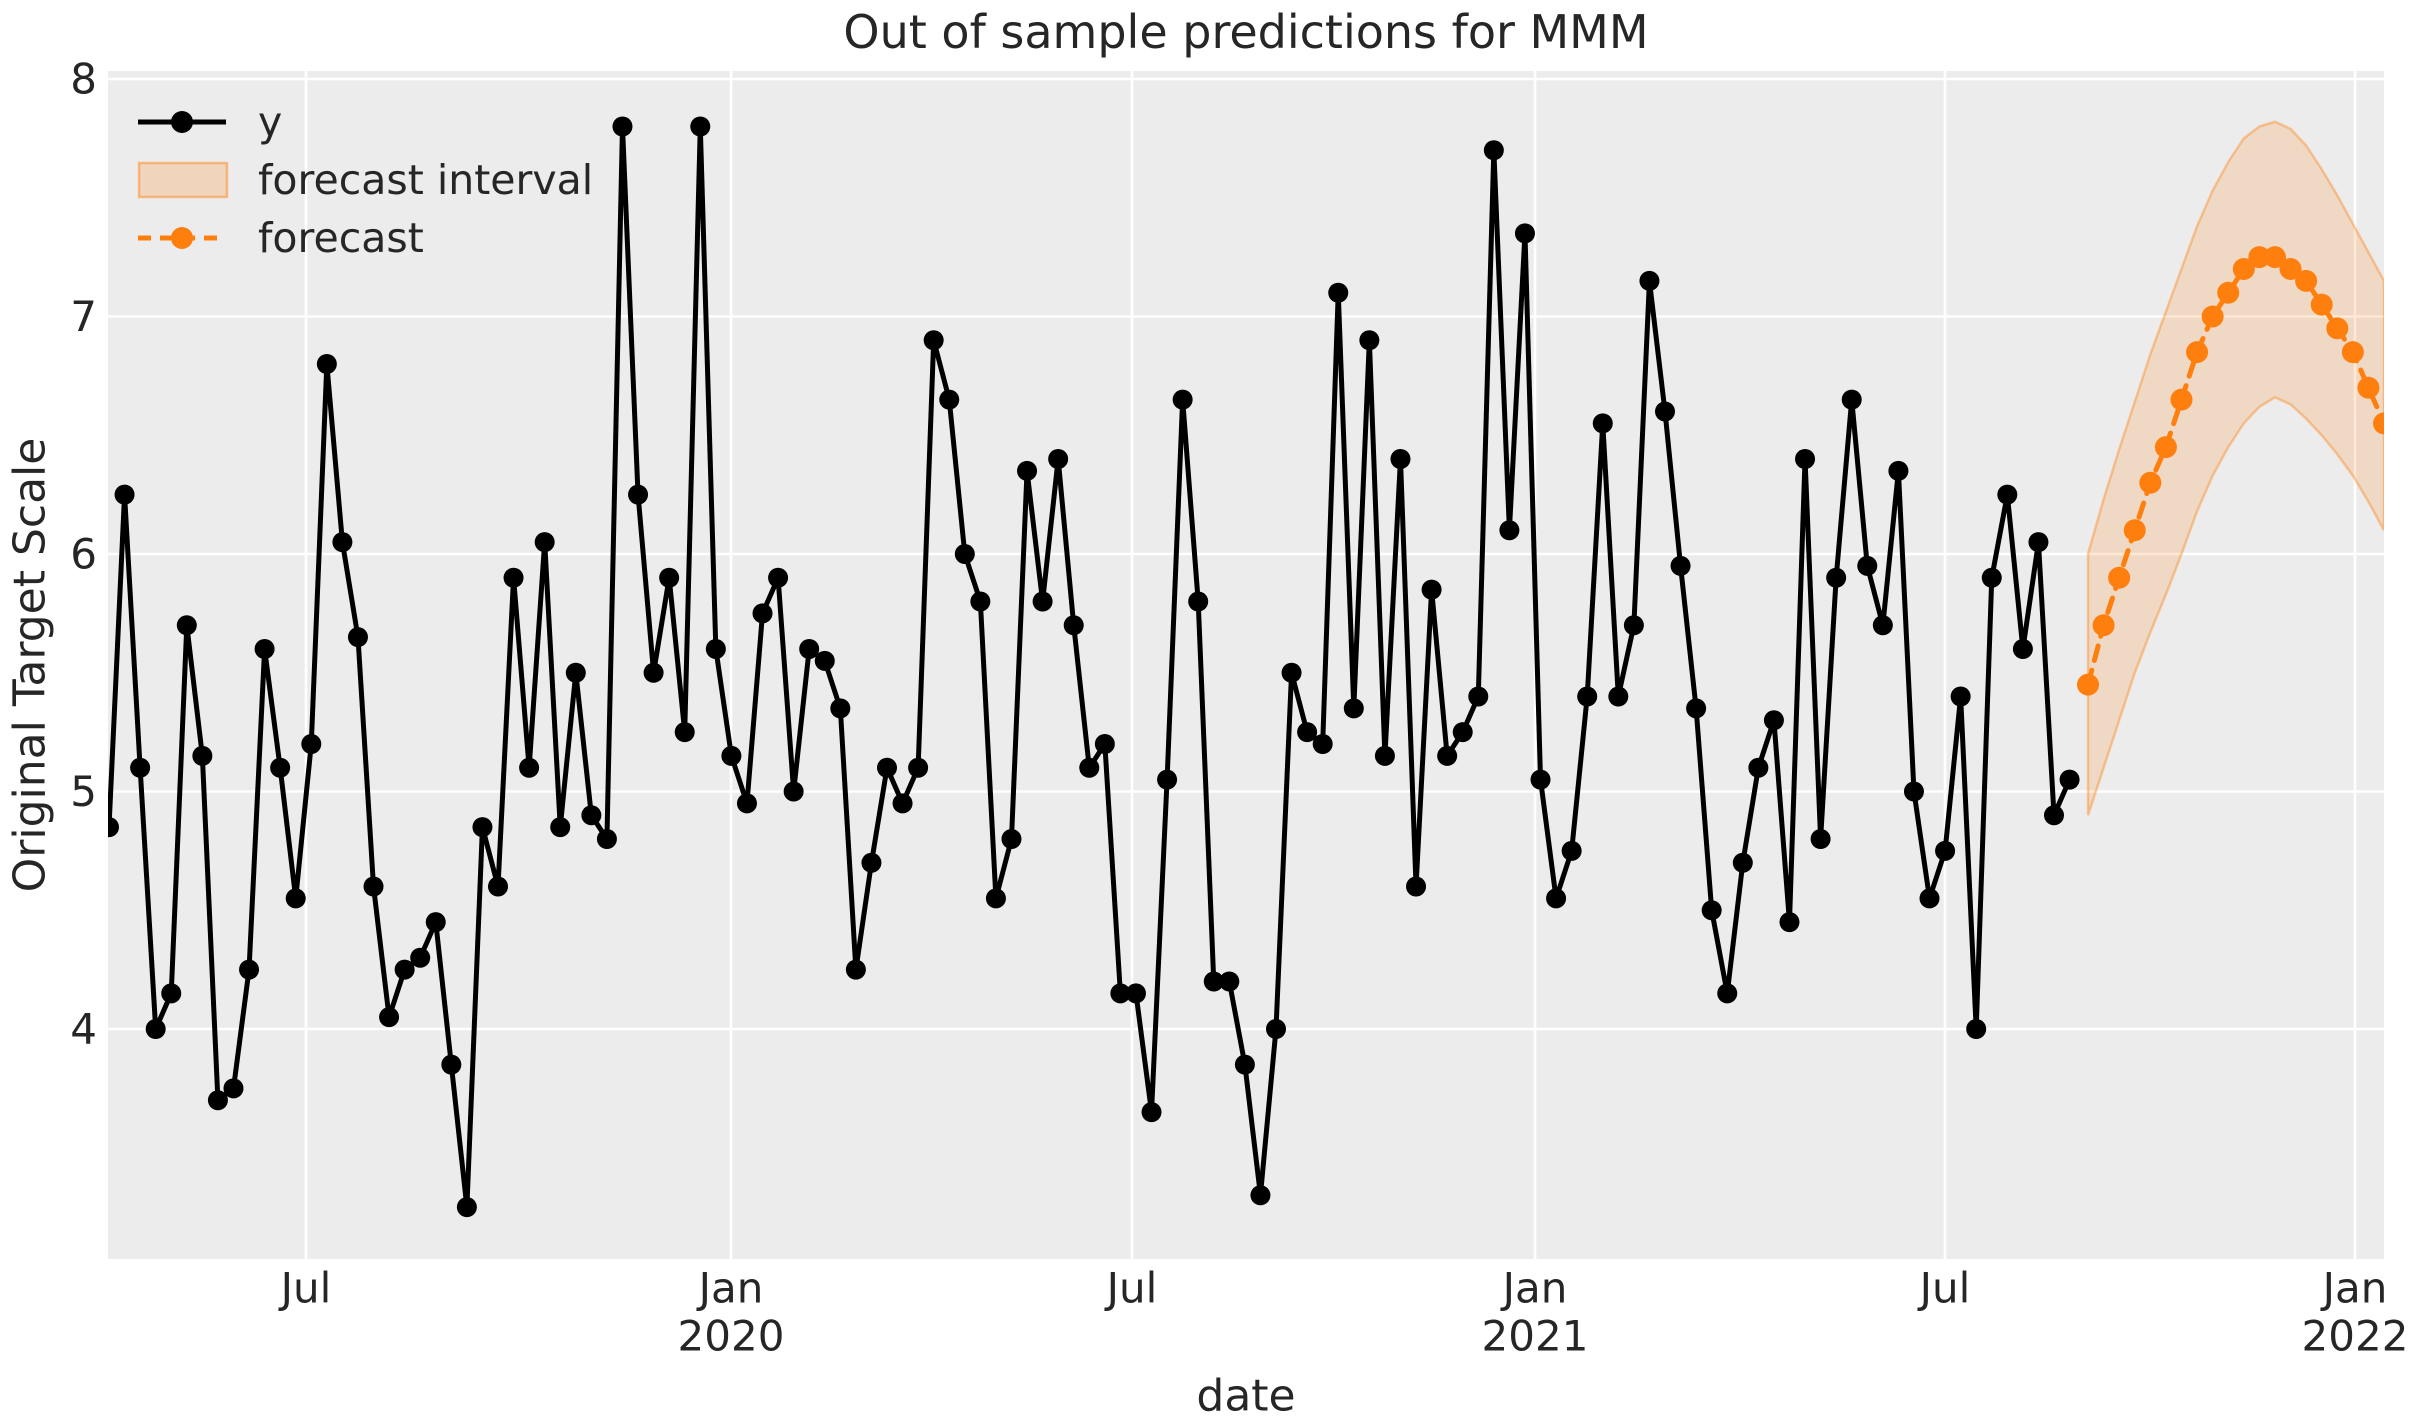  What do you see at coordinates (2234, 471) in the screenshot?
I see `forecast-line` at bounding box center [2234, 471].